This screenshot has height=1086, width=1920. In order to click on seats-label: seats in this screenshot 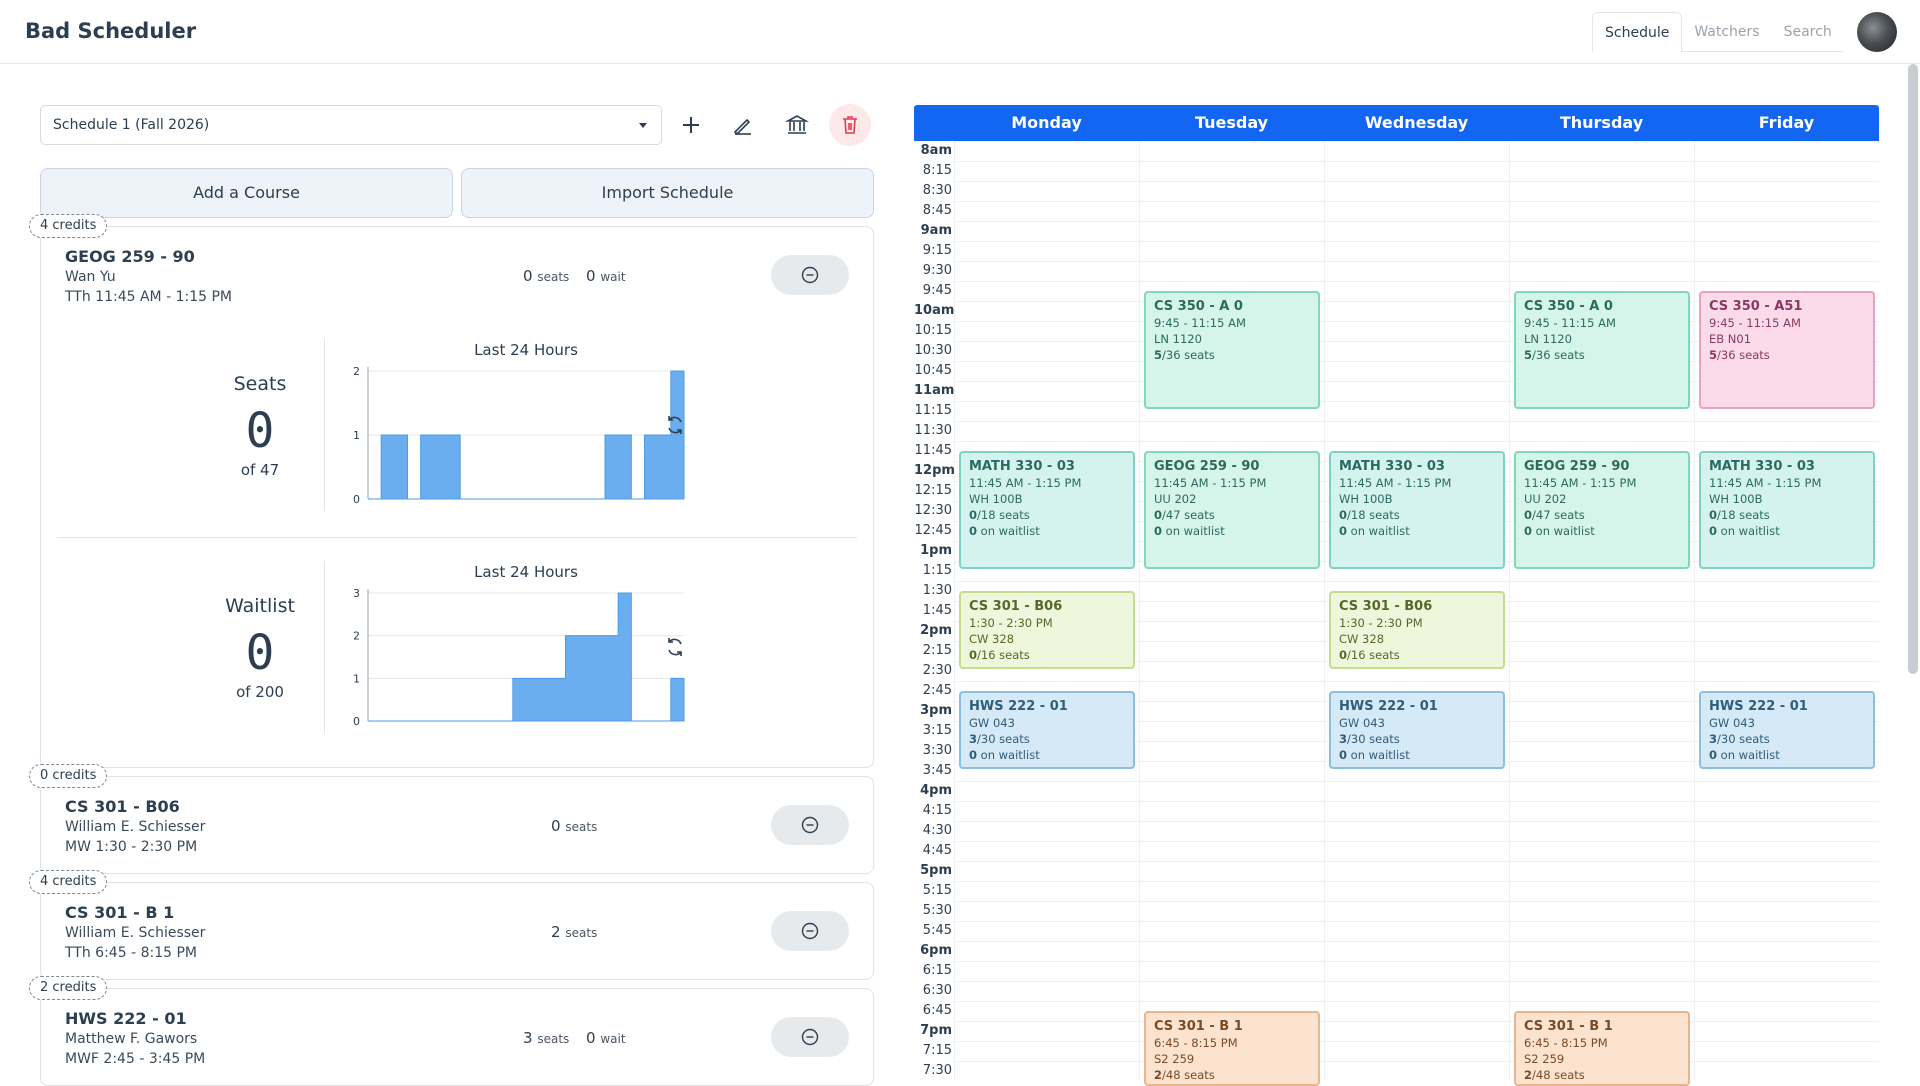, I will do `click(553, 1039)`.